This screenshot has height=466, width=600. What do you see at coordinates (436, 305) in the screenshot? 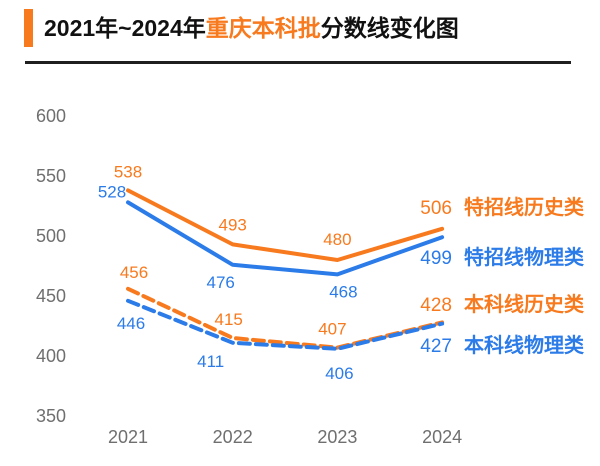
I see `legend-value: 428` at bounding box center [436, 305].